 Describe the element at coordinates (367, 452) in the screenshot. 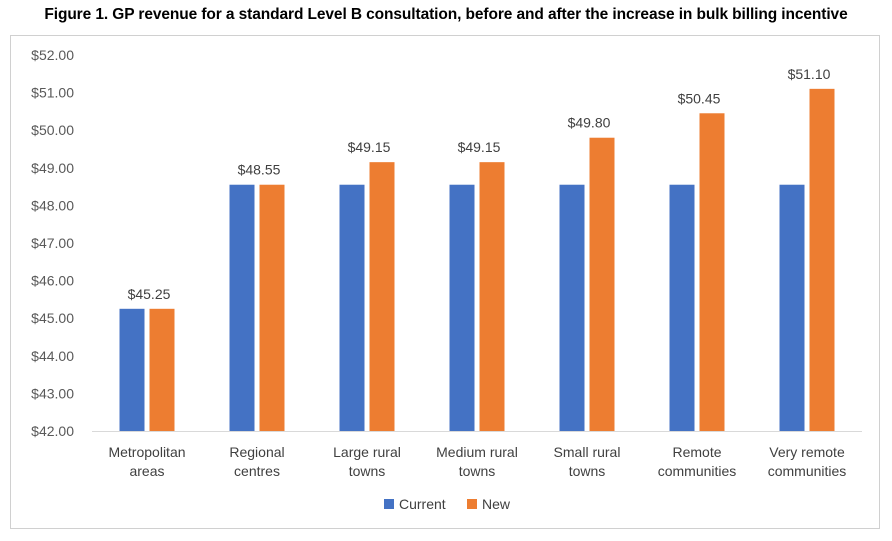

I see `x-category-label: Large rural` at that location.